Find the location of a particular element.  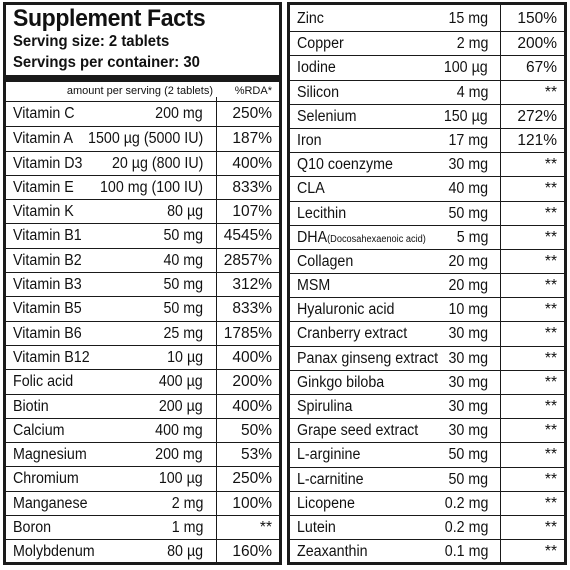

nutrient-name: Boron is located at coordinates (32, 528).